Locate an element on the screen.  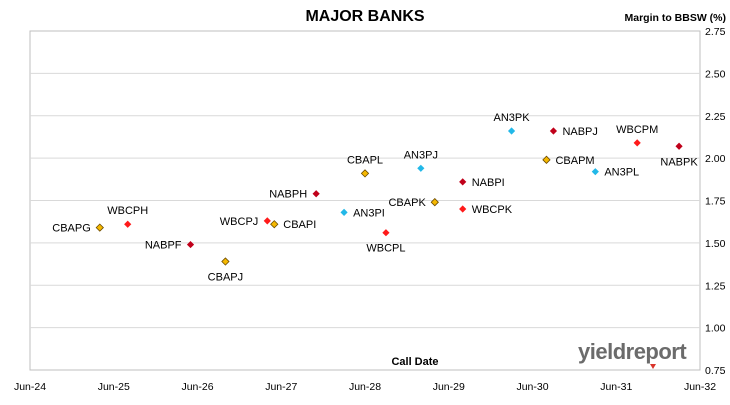
x-tick-label: Jun-28 is located at coordinates (365, 387).